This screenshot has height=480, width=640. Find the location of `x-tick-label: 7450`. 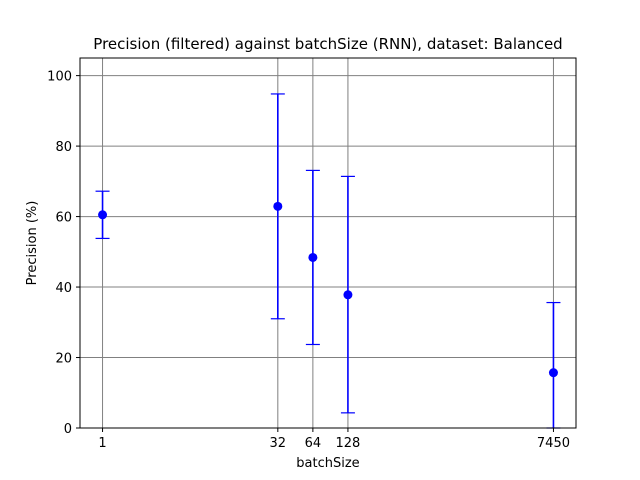

x-tick-label: 7450 is located at coordinates (553, 443).